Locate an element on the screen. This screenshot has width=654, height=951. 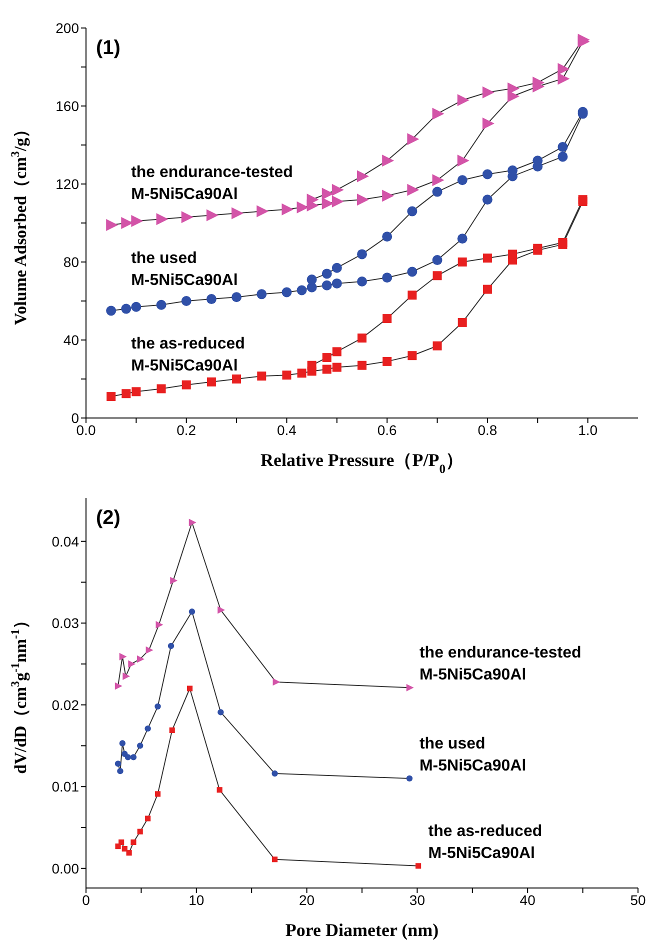
series-label: the as-reduced M-5Ni5Ca90Al is located at coordinates (485, 842).